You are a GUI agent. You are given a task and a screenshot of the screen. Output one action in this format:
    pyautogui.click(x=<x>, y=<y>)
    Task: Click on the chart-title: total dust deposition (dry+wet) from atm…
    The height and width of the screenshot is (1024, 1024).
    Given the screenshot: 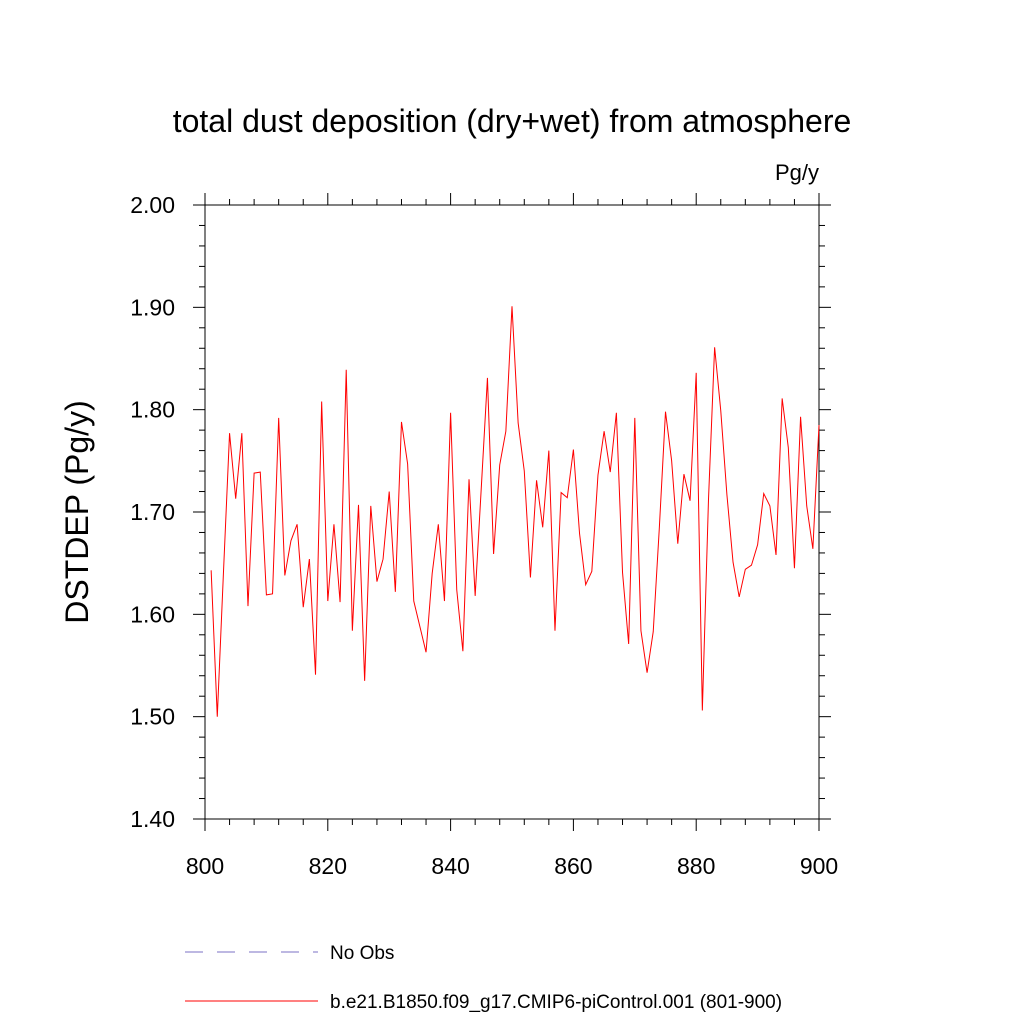 What is the action you would take?
    pyautogui.click(x=512, y=121)
    